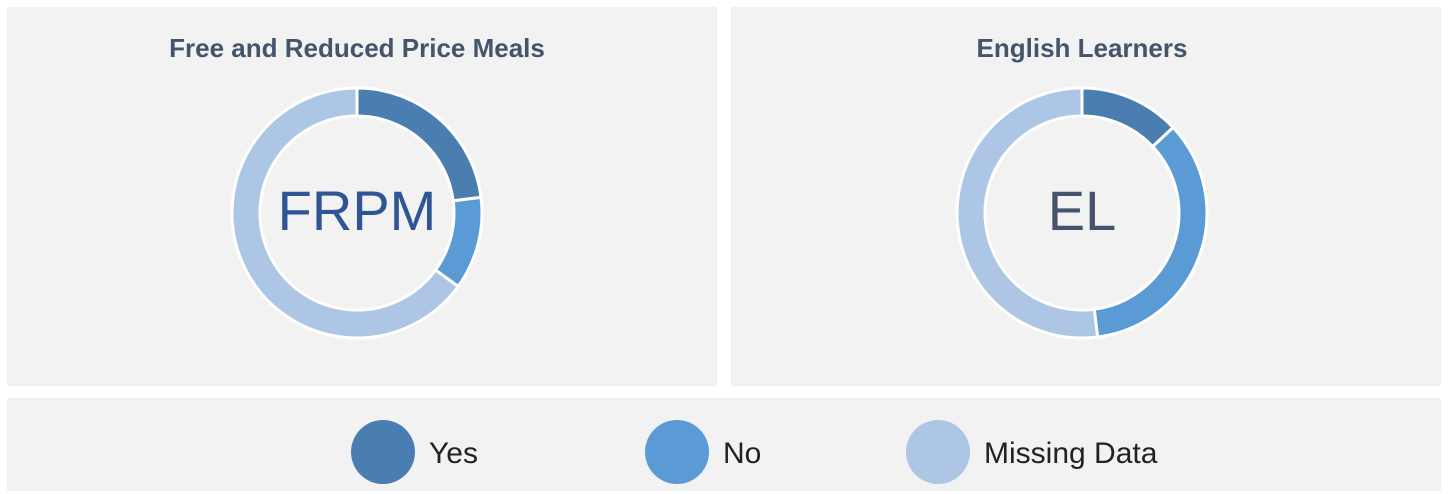 The image size is (1448, 494). What do you see at coordinates (1082, 210) in the screenshot?
I see `center-label: EL` at bounding box center [1082, 210].